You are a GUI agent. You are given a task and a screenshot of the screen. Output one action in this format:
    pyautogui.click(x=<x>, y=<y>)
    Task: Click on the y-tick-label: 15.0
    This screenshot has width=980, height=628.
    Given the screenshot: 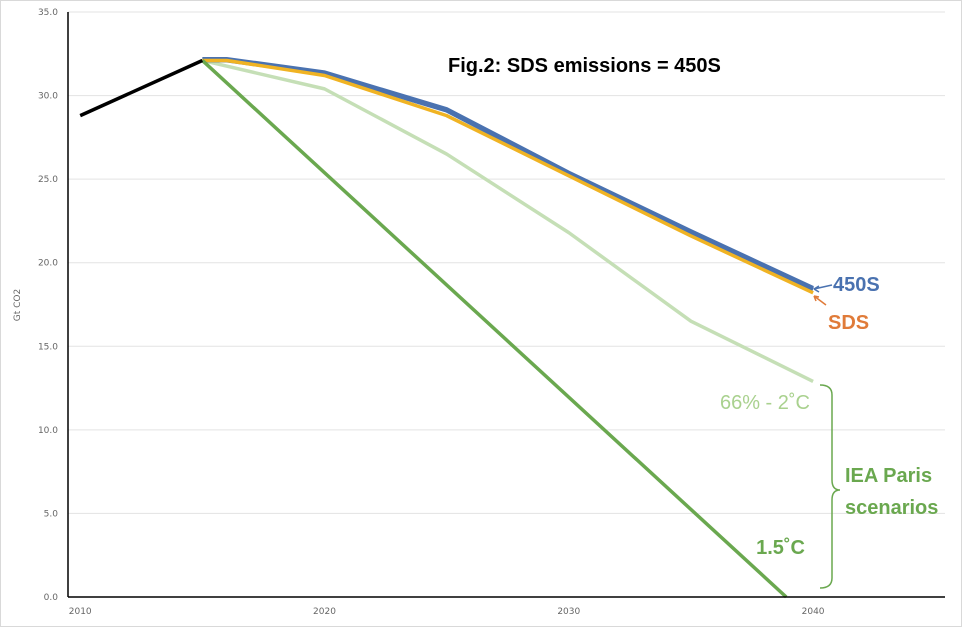 What is the action you would take?
    pyautogui.click(x=48, y=347)
    